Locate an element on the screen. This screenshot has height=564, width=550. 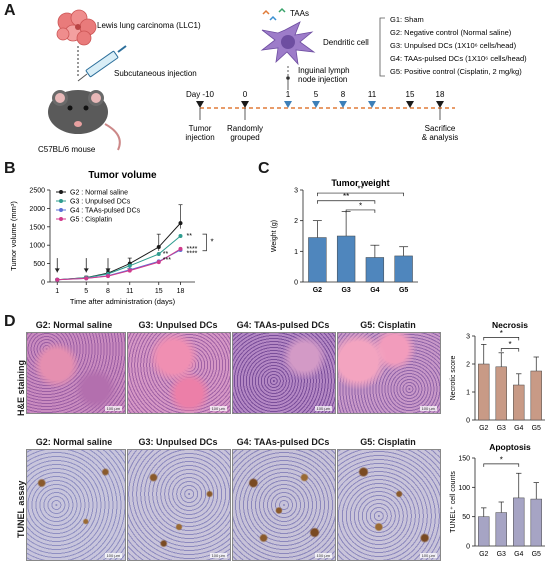
panel-label-a: A is located at coordinates (10, 10).